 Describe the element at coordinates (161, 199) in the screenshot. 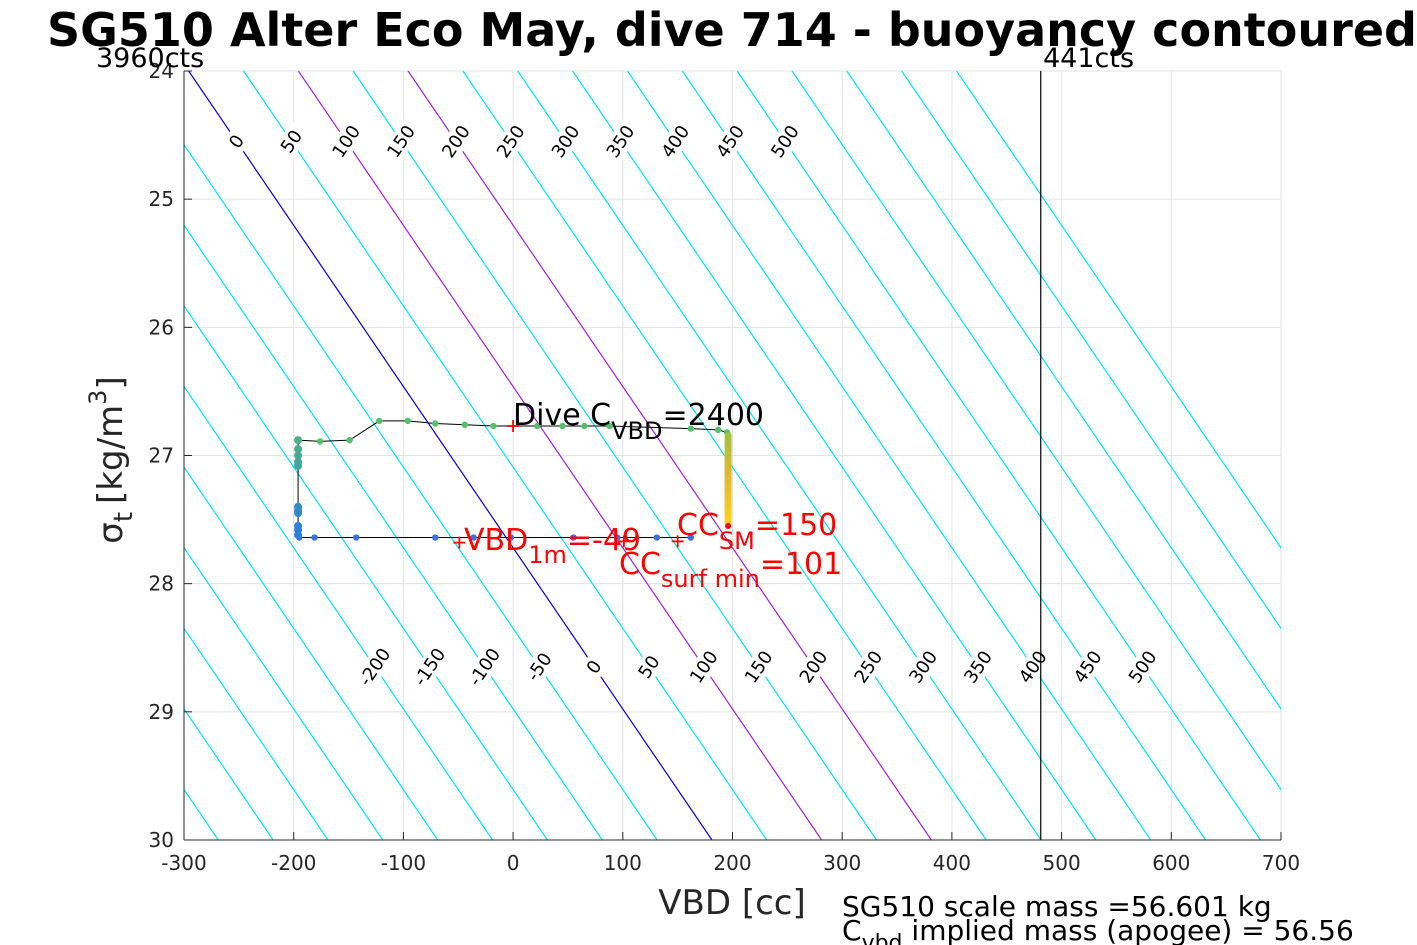

I see `y-tick-label: 25` at that location.